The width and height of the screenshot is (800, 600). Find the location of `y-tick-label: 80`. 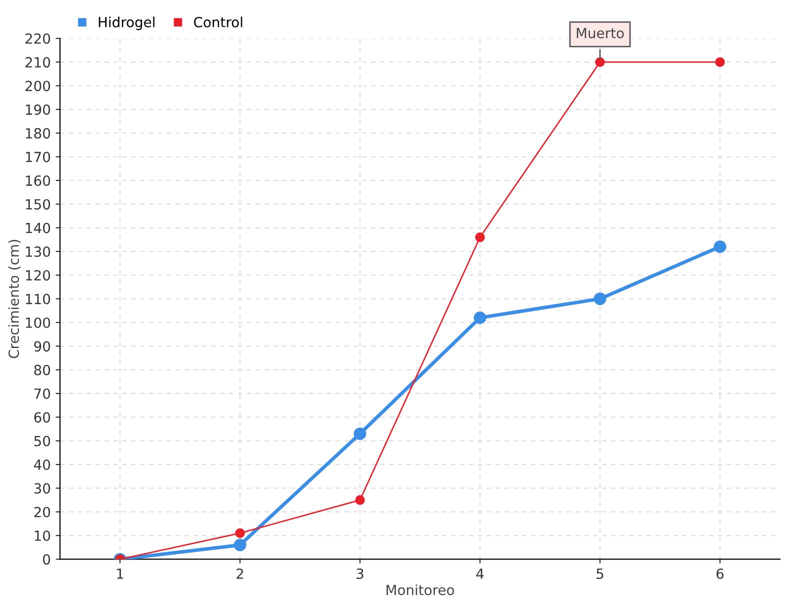

y-tick-label: 80 is located at coordinates (42, 370).